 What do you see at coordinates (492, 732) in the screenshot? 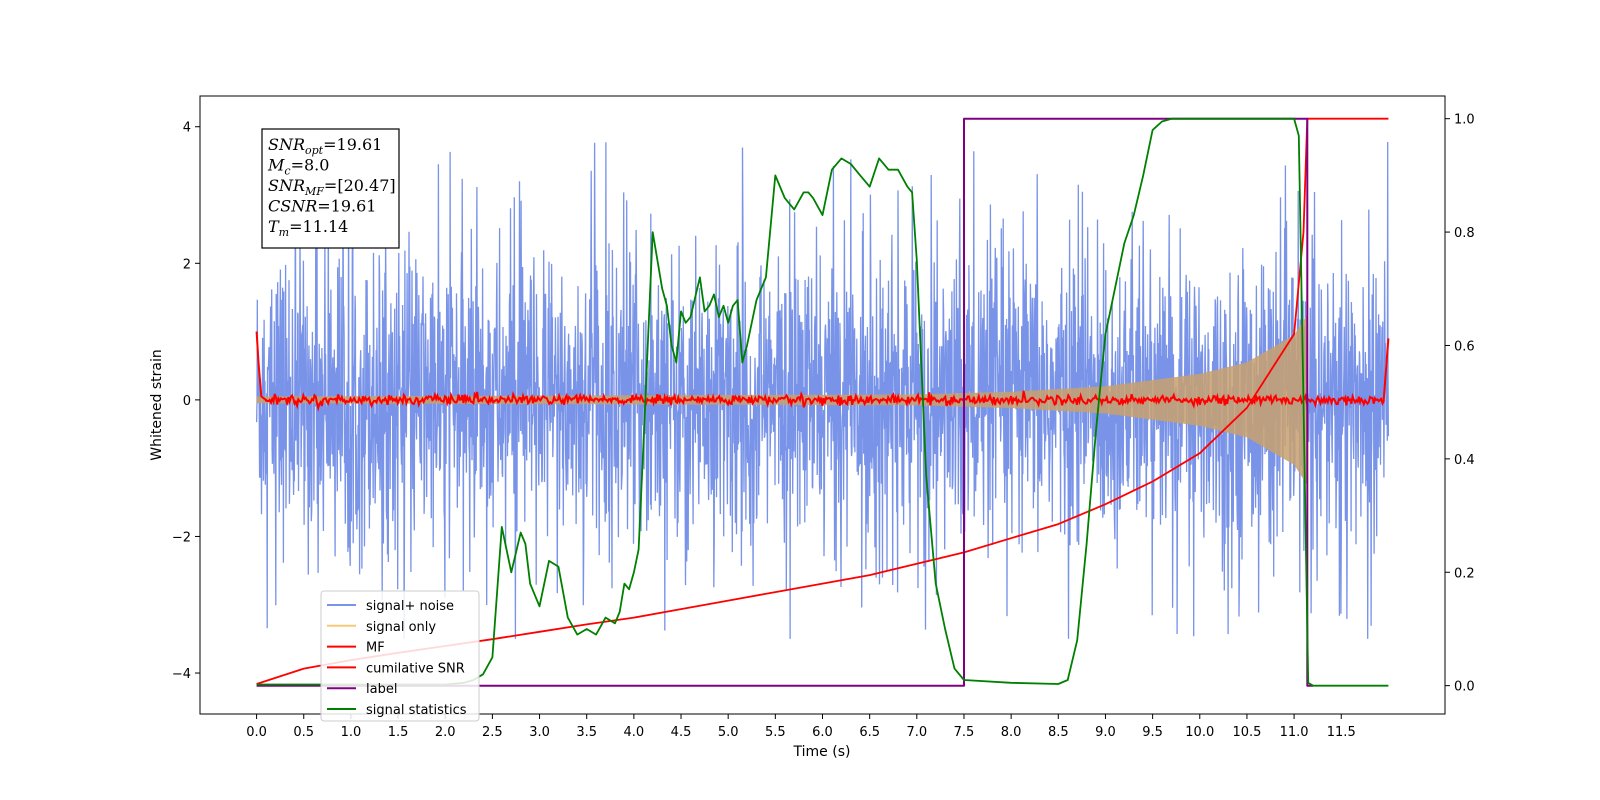
I see `x-tick-label: 2.5` at bounding box center [492, 732].